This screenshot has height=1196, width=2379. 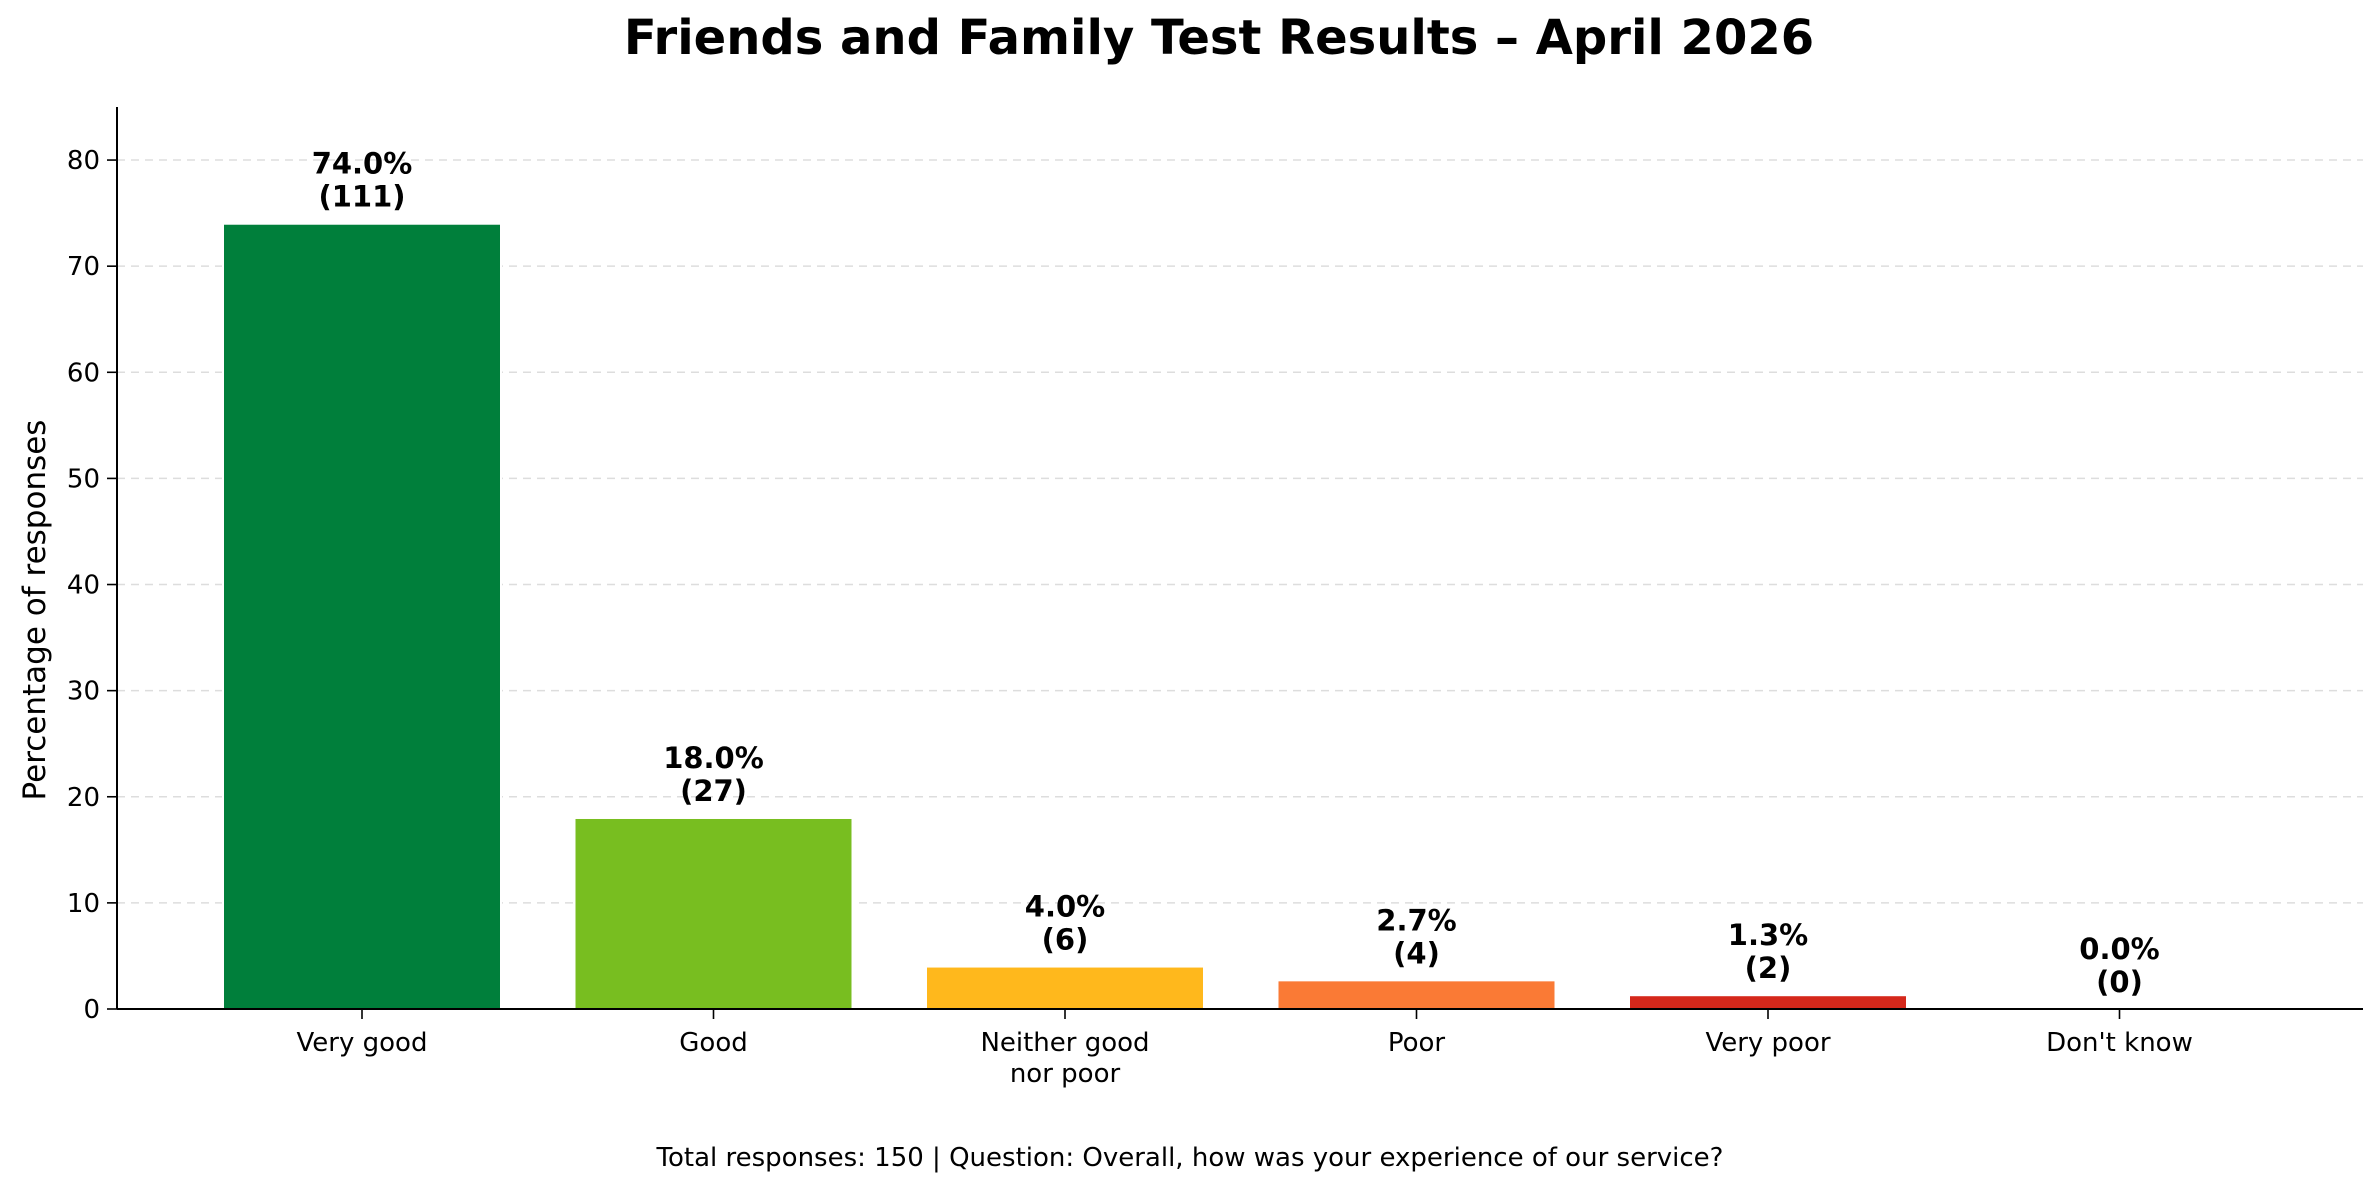 I want to click on y-tick-label-0: 0, so click(x=91, y=1010).